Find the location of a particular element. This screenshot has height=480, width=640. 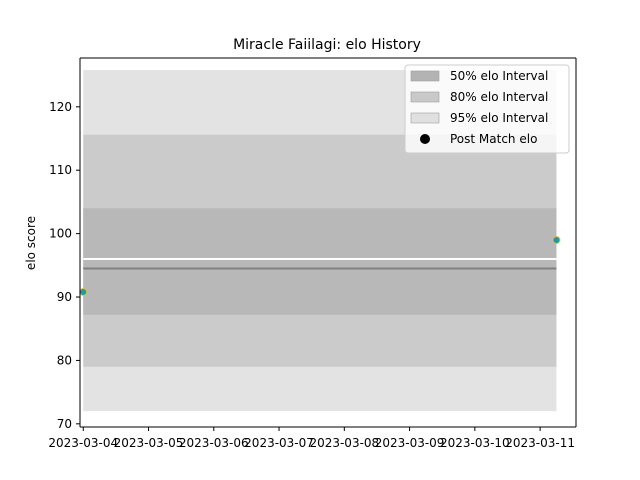

y-tick-label-4: 110 is located at coordinates (60, 170).